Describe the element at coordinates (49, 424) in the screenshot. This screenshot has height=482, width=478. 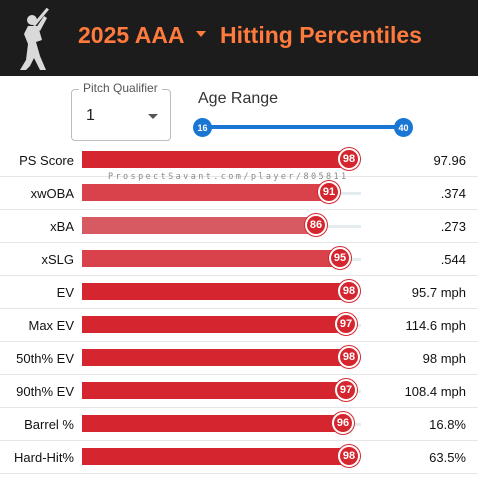
I see `metric-label: Barrel %` at that location.